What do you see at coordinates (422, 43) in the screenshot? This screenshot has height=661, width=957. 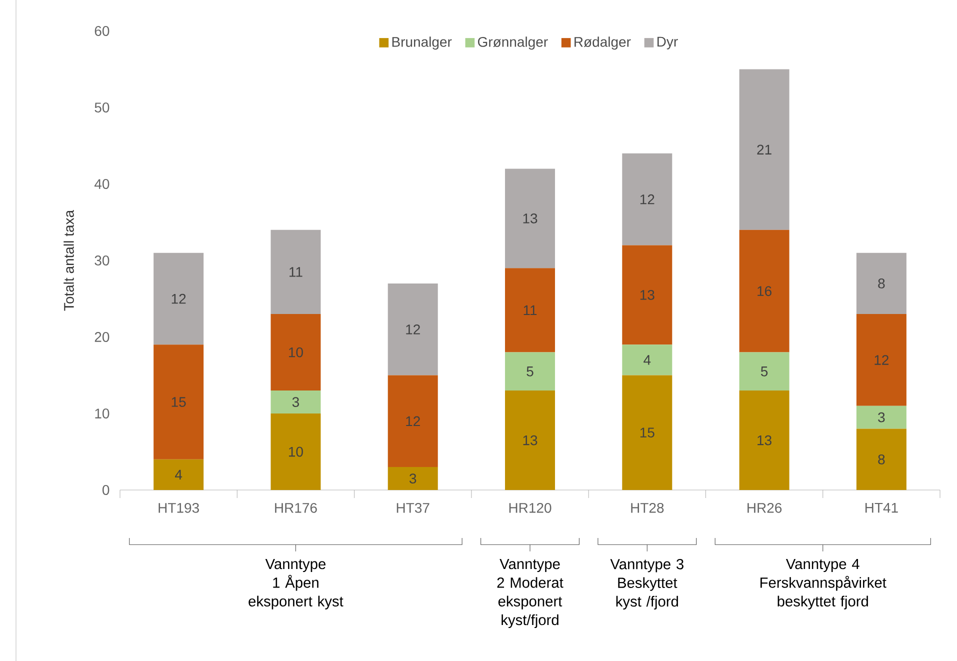 I see `legend-label: Brunalger` at bounding box center [422, 43].